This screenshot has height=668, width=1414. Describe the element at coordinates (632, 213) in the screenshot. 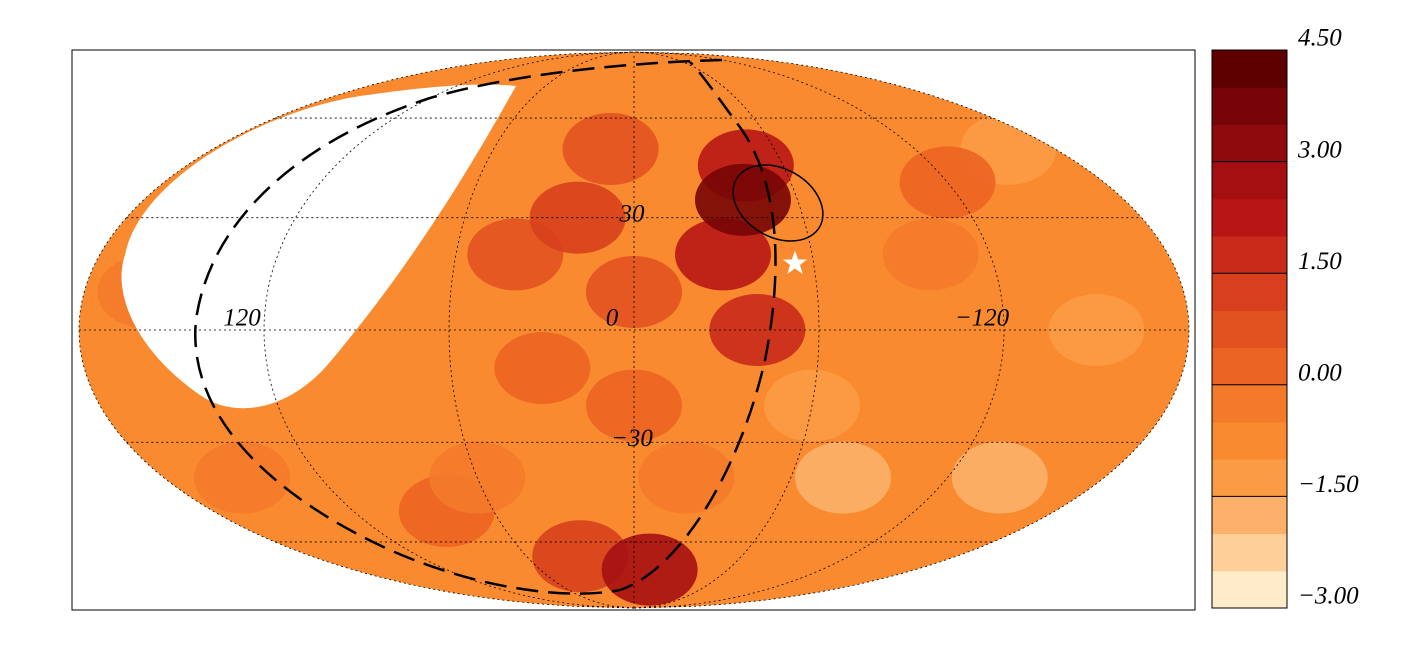

I see `lat-tick-label: 30` at that location.